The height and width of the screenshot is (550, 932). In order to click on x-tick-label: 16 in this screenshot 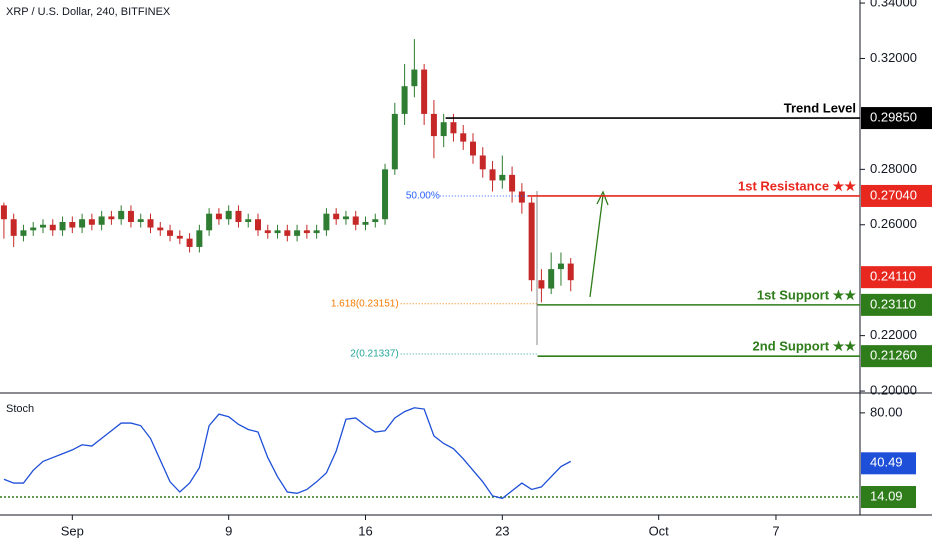, I will do `click(365, 530)`.